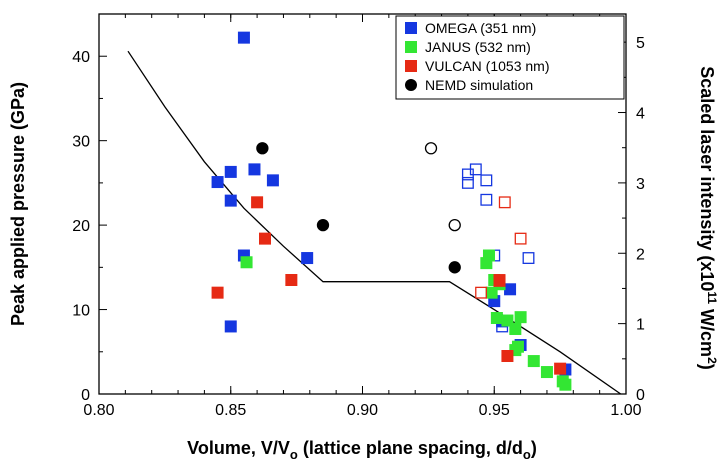  I want to click on legend-marker-vulcan, so click(411, 66).